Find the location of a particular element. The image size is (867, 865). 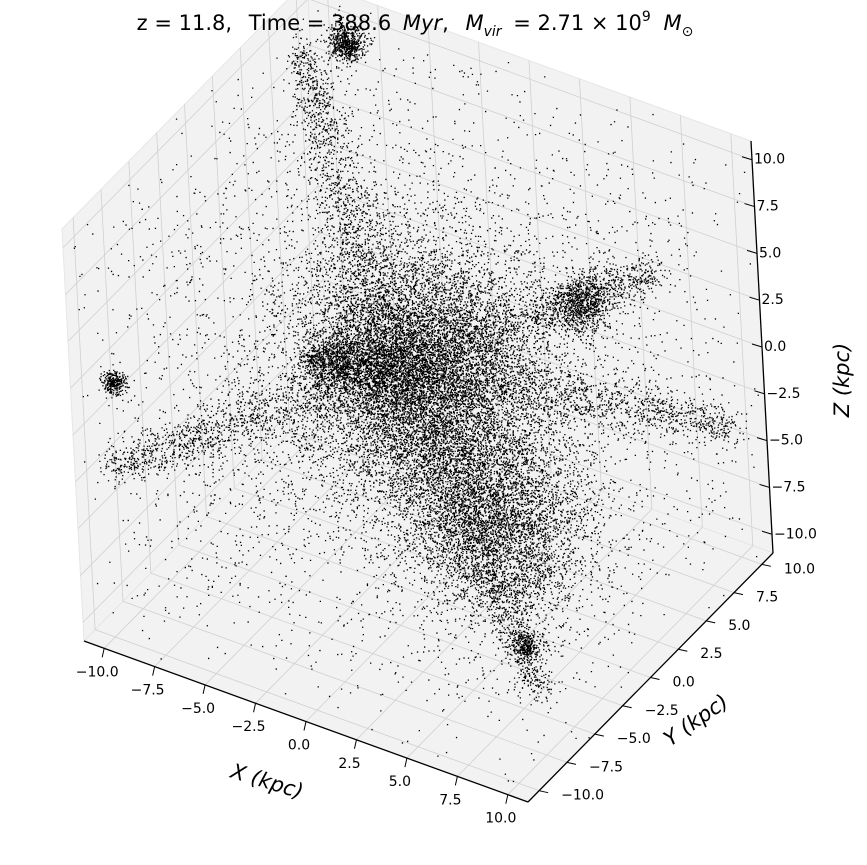

x-tick-label: −5.0 is located at coordinates (198, 709).